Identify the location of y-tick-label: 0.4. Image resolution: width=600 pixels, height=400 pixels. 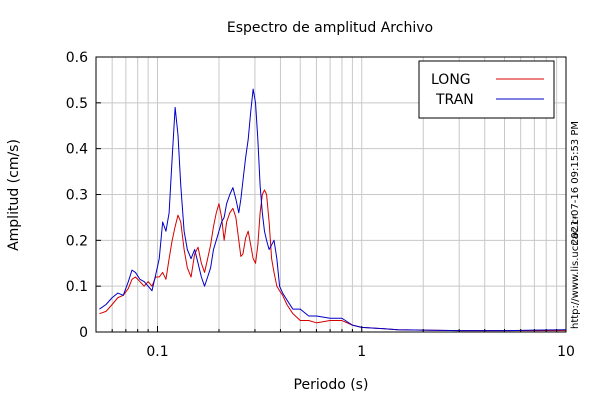
(77, 150).